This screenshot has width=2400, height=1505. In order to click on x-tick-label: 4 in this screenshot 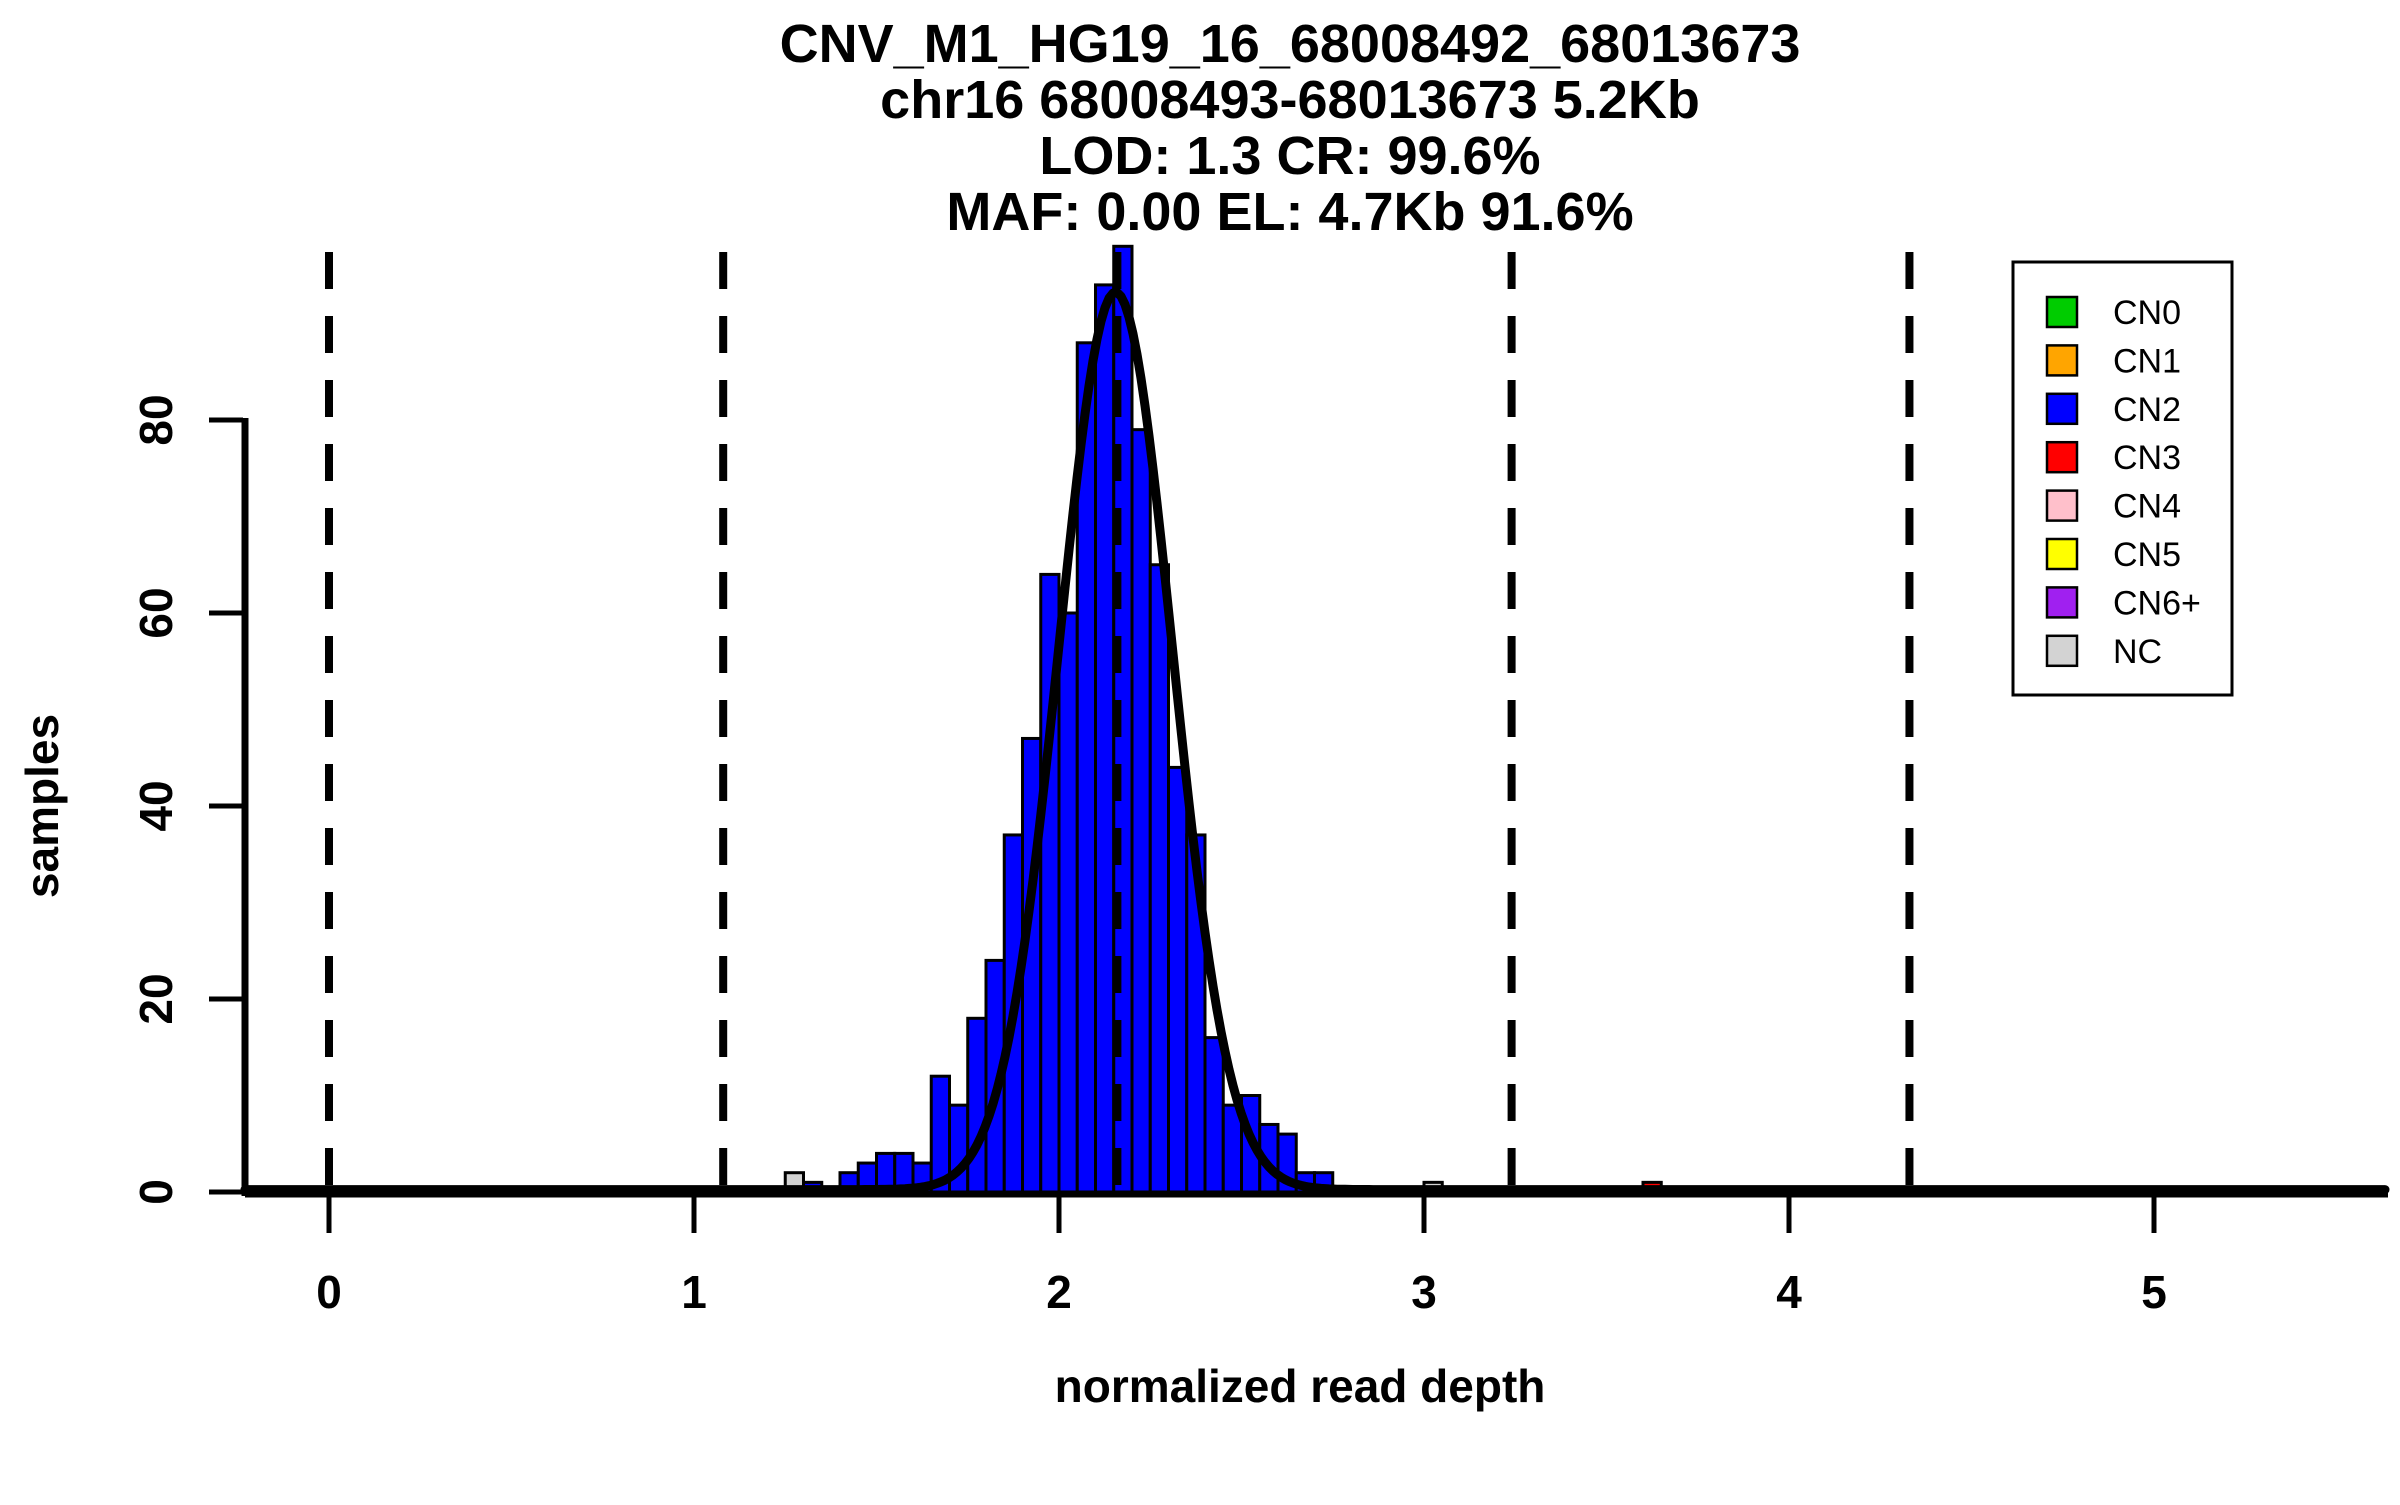, I will do `click(1789, 1292)`.